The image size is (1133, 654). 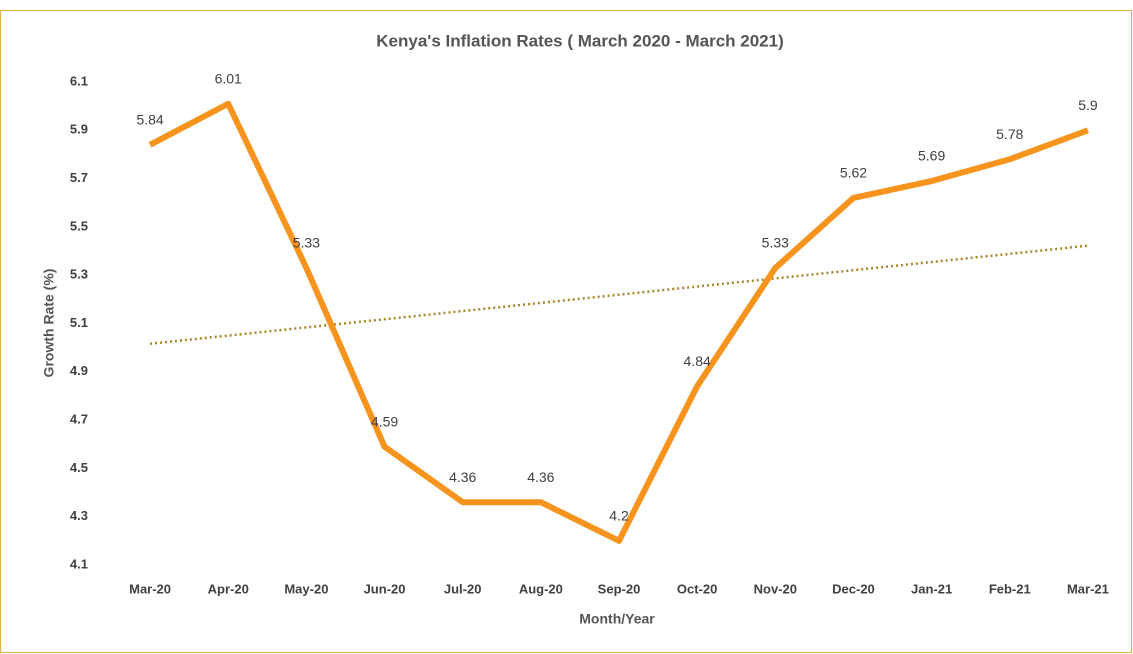 I want to click on x-tick-label: Dec-20, so click(x=853, y=588).